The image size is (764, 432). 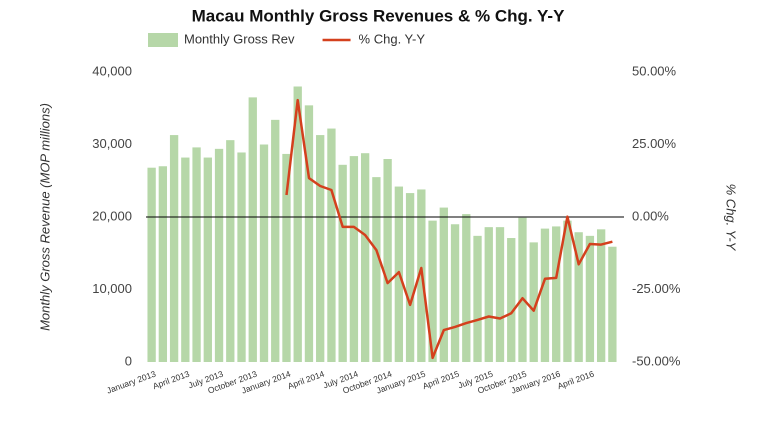 What do you see at coordinates (171, 380) in the screenshot?
I see `x-tick-label: April 2013` at bounding box center [171, 380].